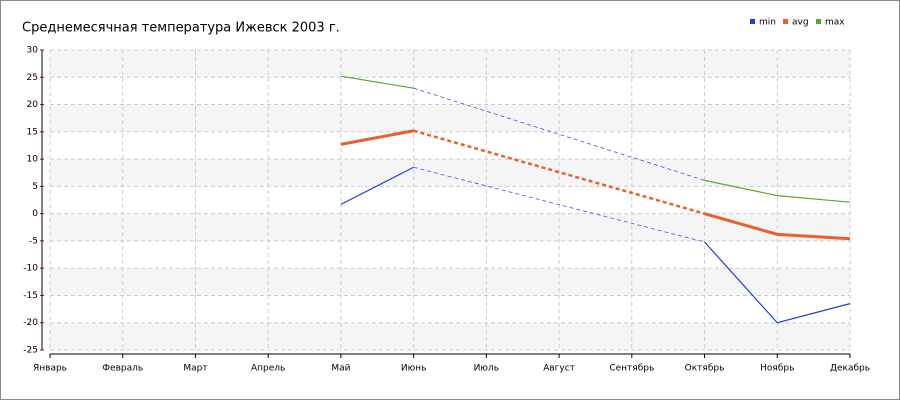  Describe the element at coordinates (32, 78) in the screenshot. I see `y-tick-label: 25` at that location.